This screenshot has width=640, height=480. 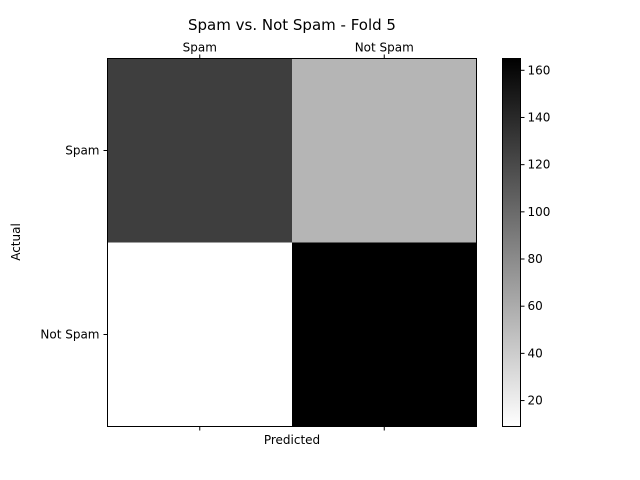 What do you see at coordinates (82, 151) in the screenshot?
I see `y-tick-label: Spam` at bounding box center [82, 151].